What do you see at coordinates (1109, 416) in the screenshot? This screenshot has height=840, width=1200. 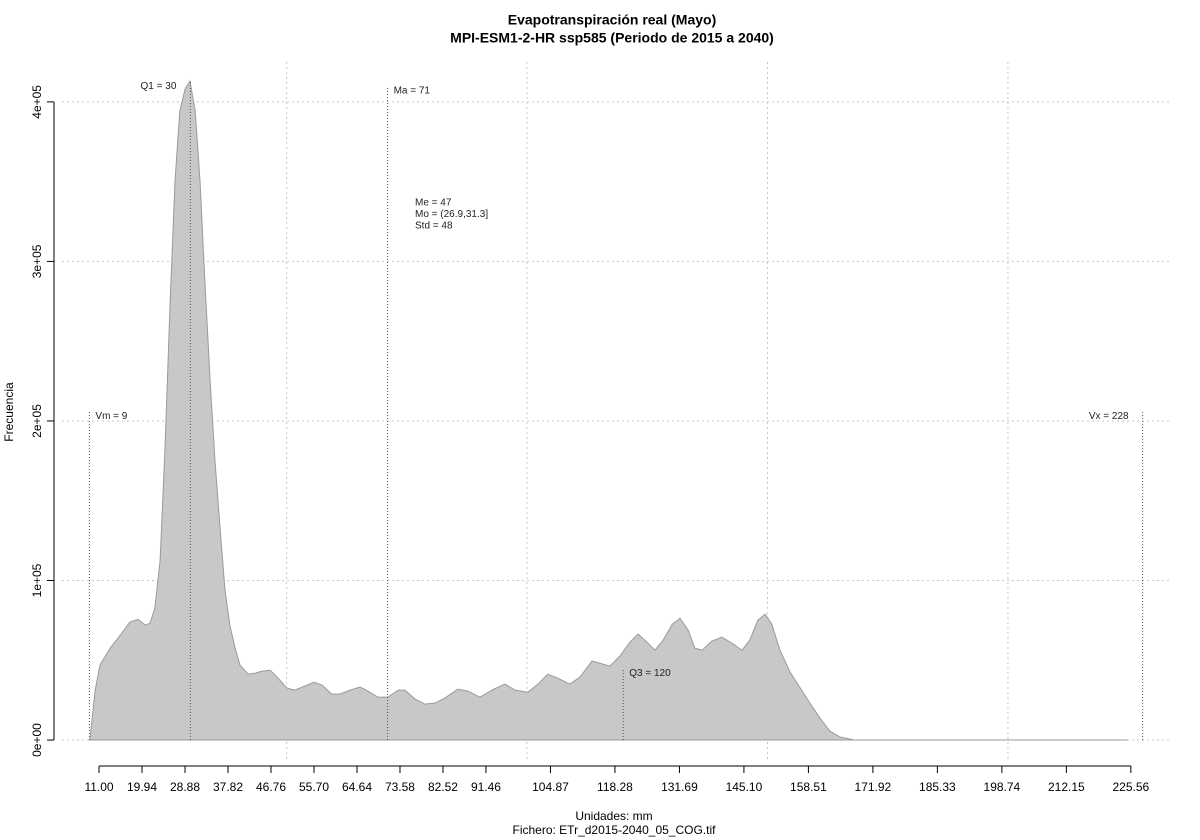 I see `annotation-label: Vx = 228` at bounding box center [1109, 416].